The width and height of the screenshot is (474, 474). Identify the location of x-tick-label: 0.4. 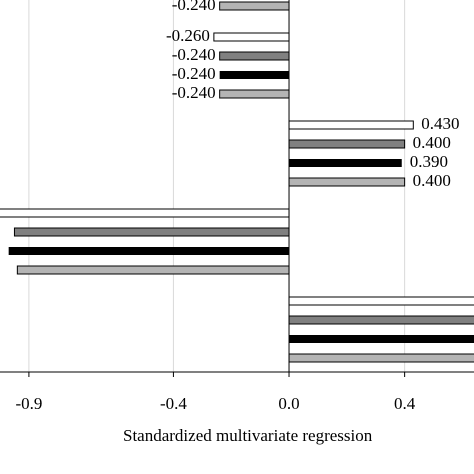
(405, 403).